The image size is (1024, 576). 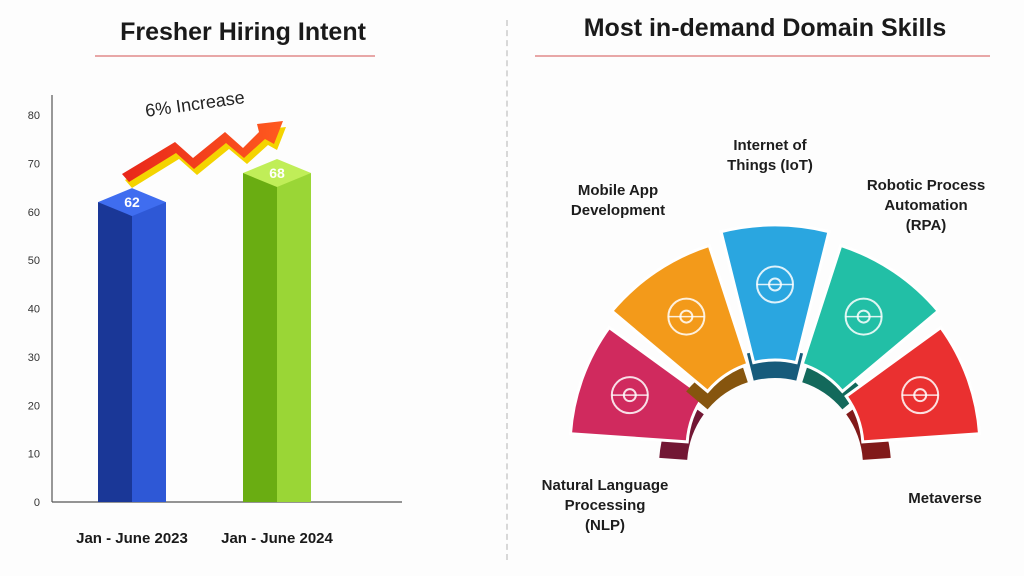 I want to click on increase-annotation: 6% Increase, so click(x=195, y=104).